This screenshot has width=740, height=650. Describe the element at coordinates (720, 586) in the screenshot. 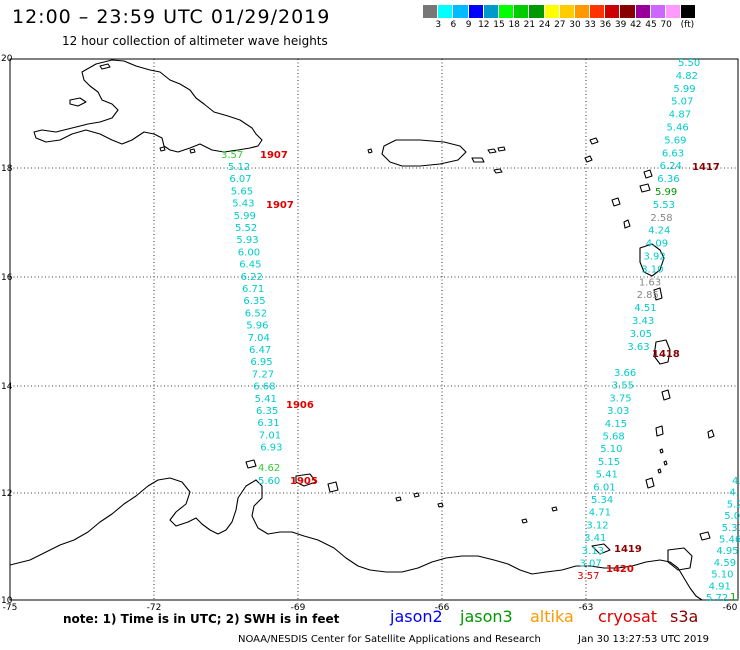

I see `wave-height-value: 4.91` at that location.